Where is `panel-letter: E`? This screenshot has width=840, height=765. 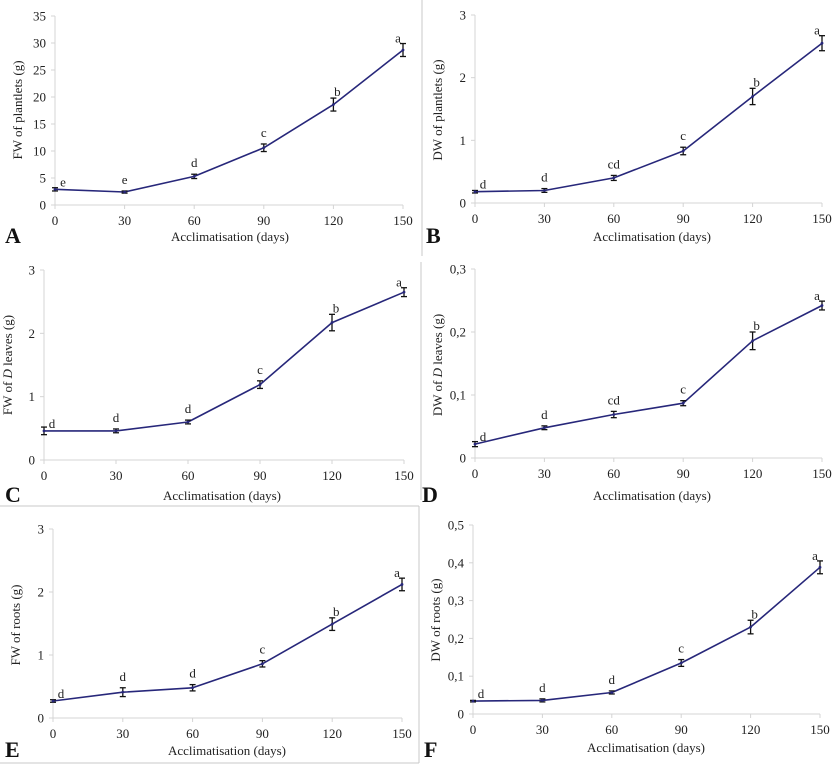 panel-letter: E is located at coordinates (12, 749).